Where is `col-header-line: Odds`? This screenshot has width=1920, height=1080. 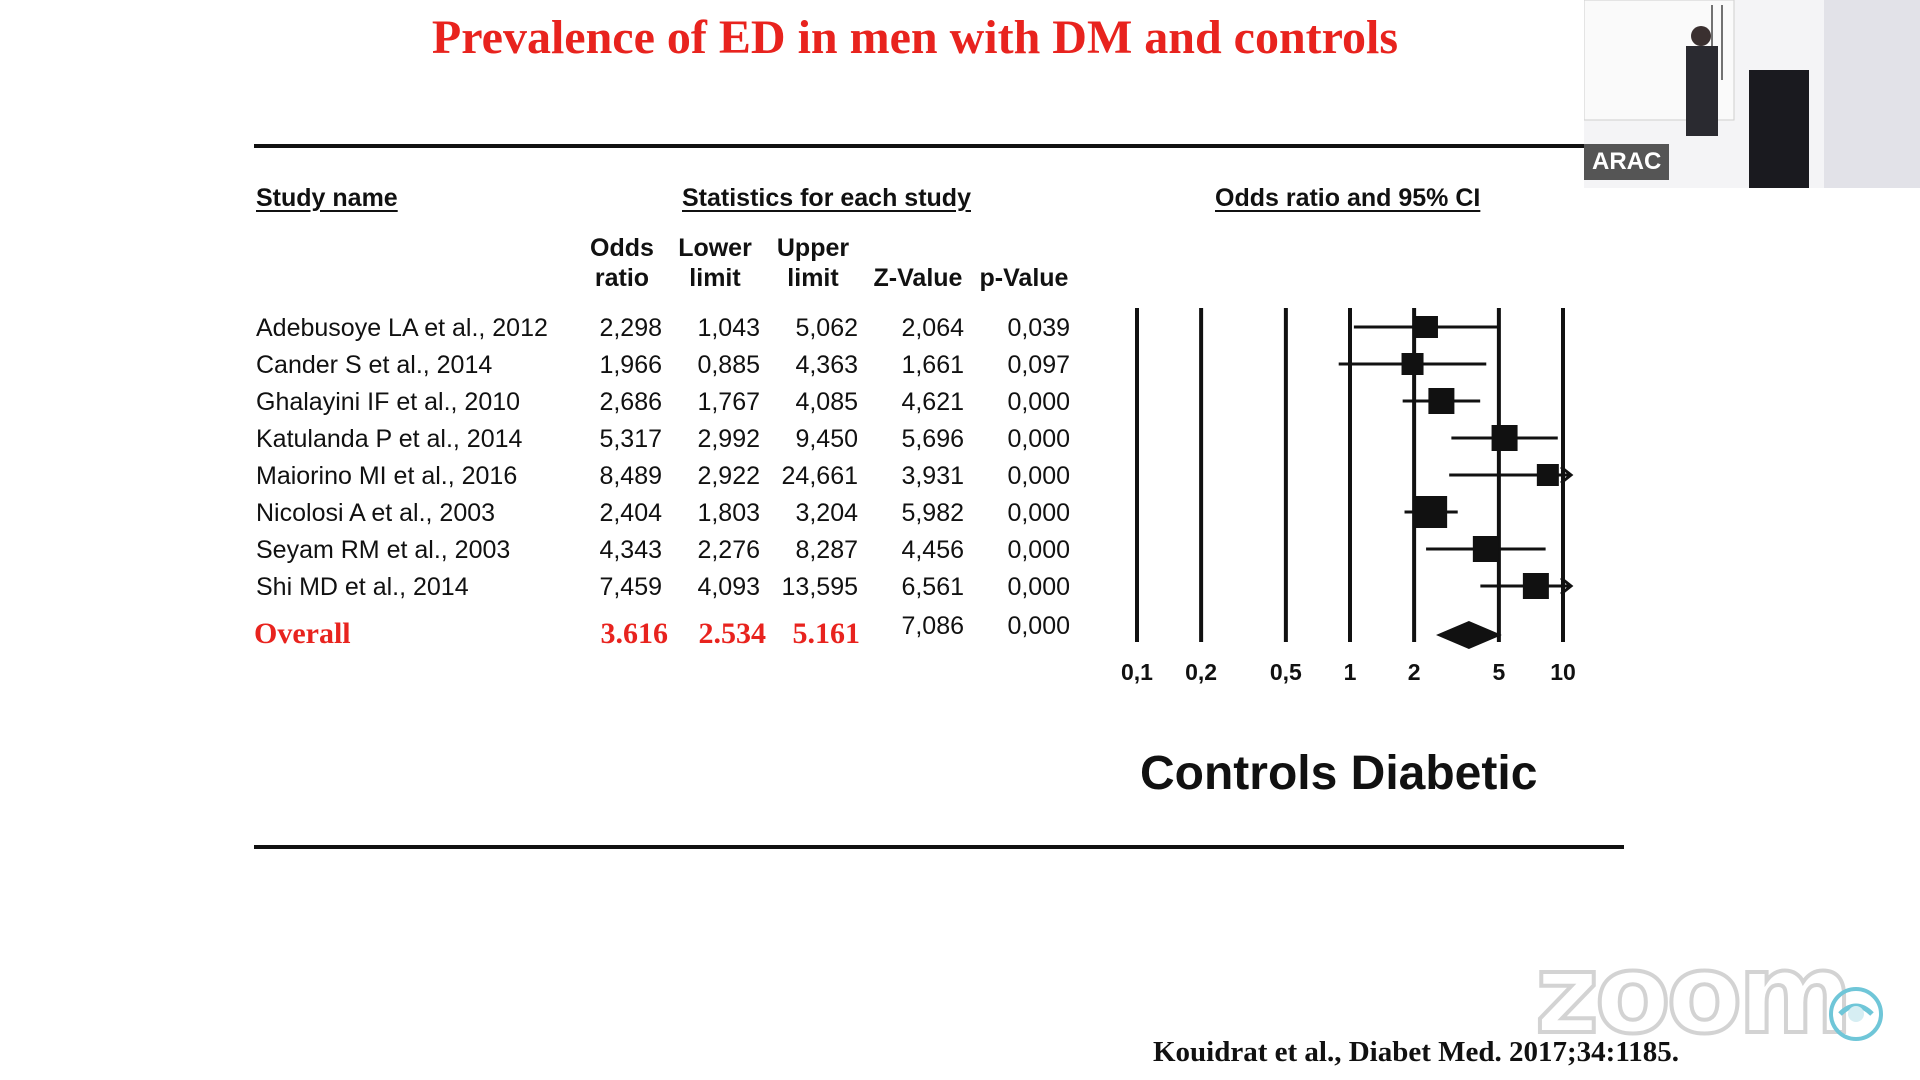
col-header-line: Odds is located at coordinates (622, 248).